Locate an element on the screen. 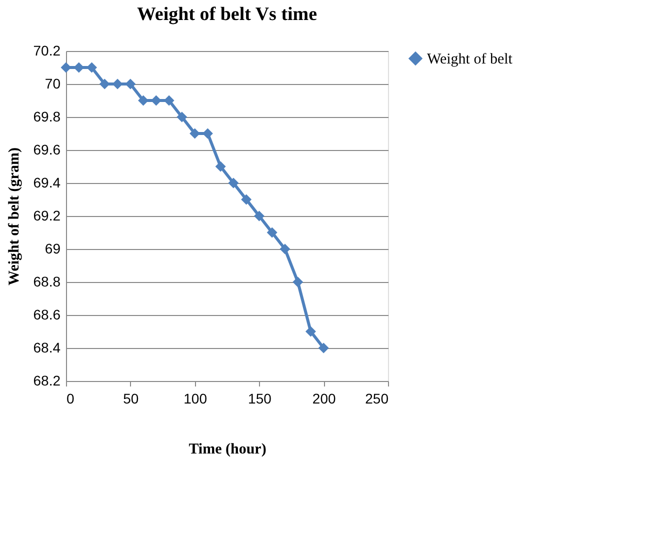 The image size is (649, 542). legend-label: Weight of belt is located at coordinates (470, 60).